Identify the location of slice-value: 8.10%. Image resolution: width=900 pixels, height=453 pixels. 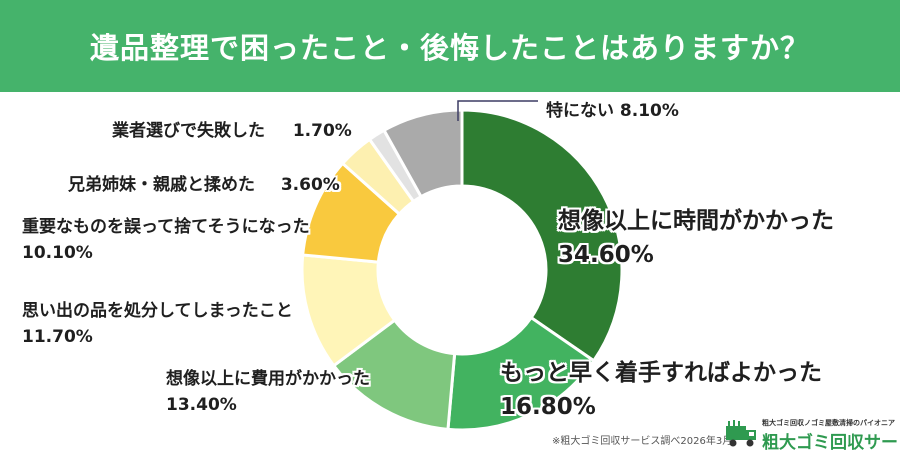
(649, 111).